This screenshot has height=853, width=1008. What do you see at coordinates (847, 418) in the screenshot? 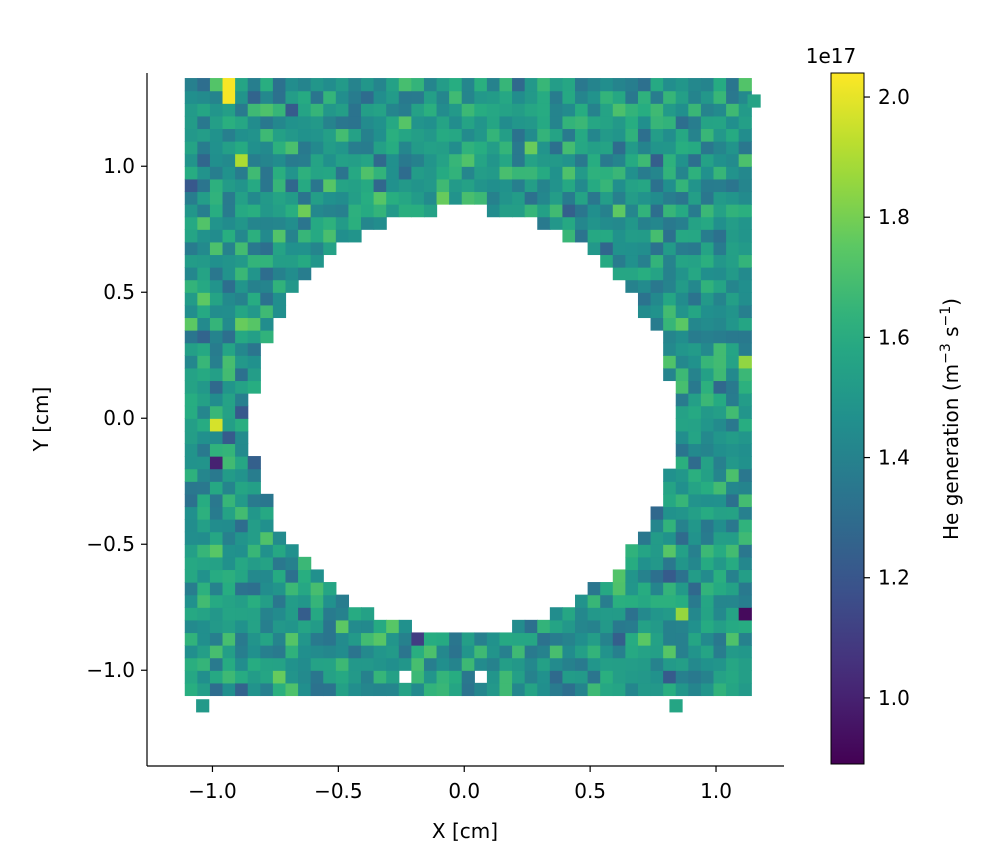
I see `colorbar-gradient` at bounding box center [847, 418].